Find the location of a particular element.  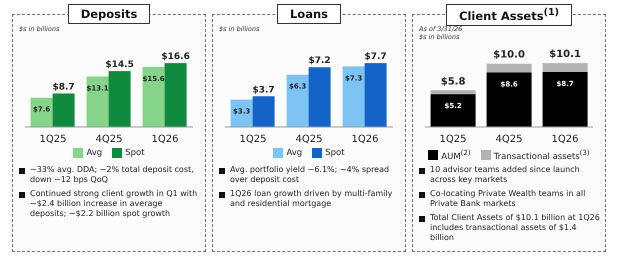

data-label: $8.7 is located at coordinates (63, 87).